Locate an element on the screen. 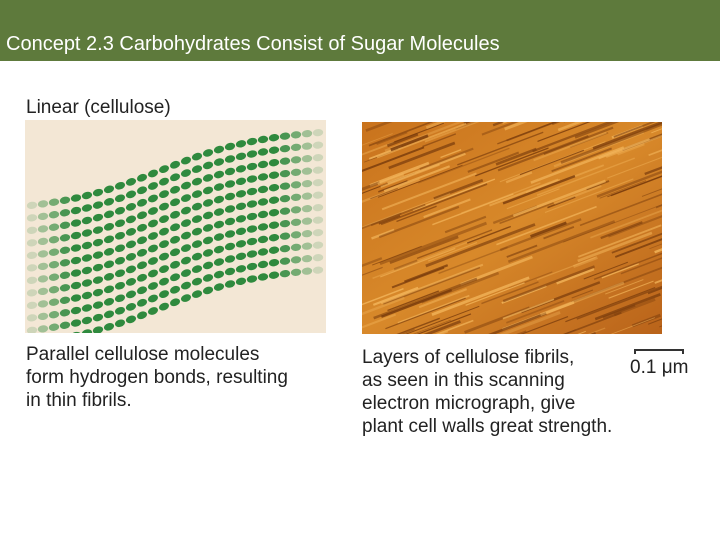 The image size is (720, 540). caption-line: plant cell walls great strength. is located at coordinates (487, 426).